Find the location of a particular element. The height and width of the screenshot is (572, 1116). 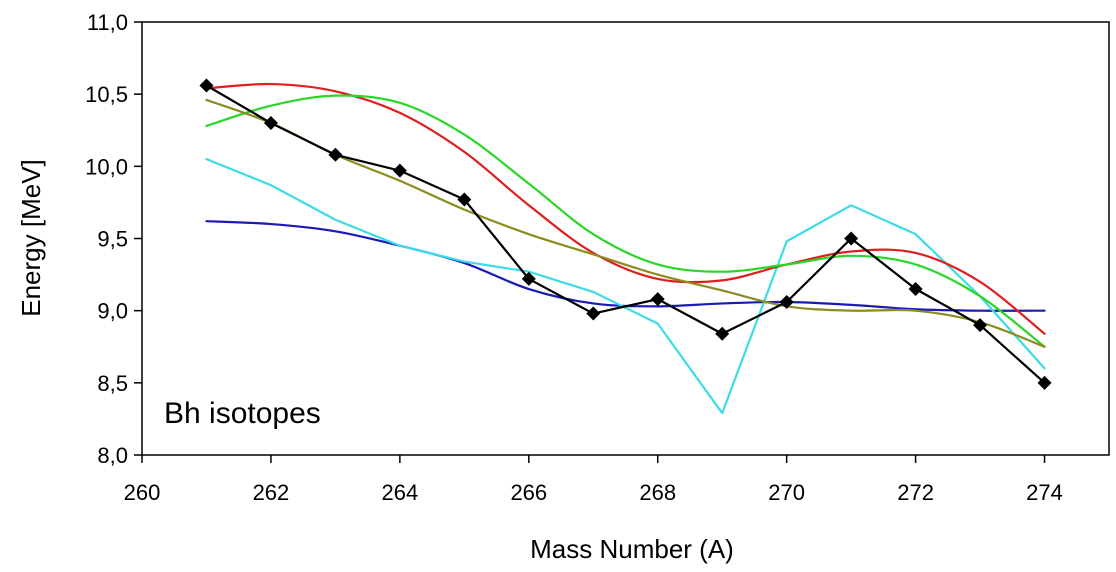

y-tick-label: 10,5 is located at coordinates (106, 94).